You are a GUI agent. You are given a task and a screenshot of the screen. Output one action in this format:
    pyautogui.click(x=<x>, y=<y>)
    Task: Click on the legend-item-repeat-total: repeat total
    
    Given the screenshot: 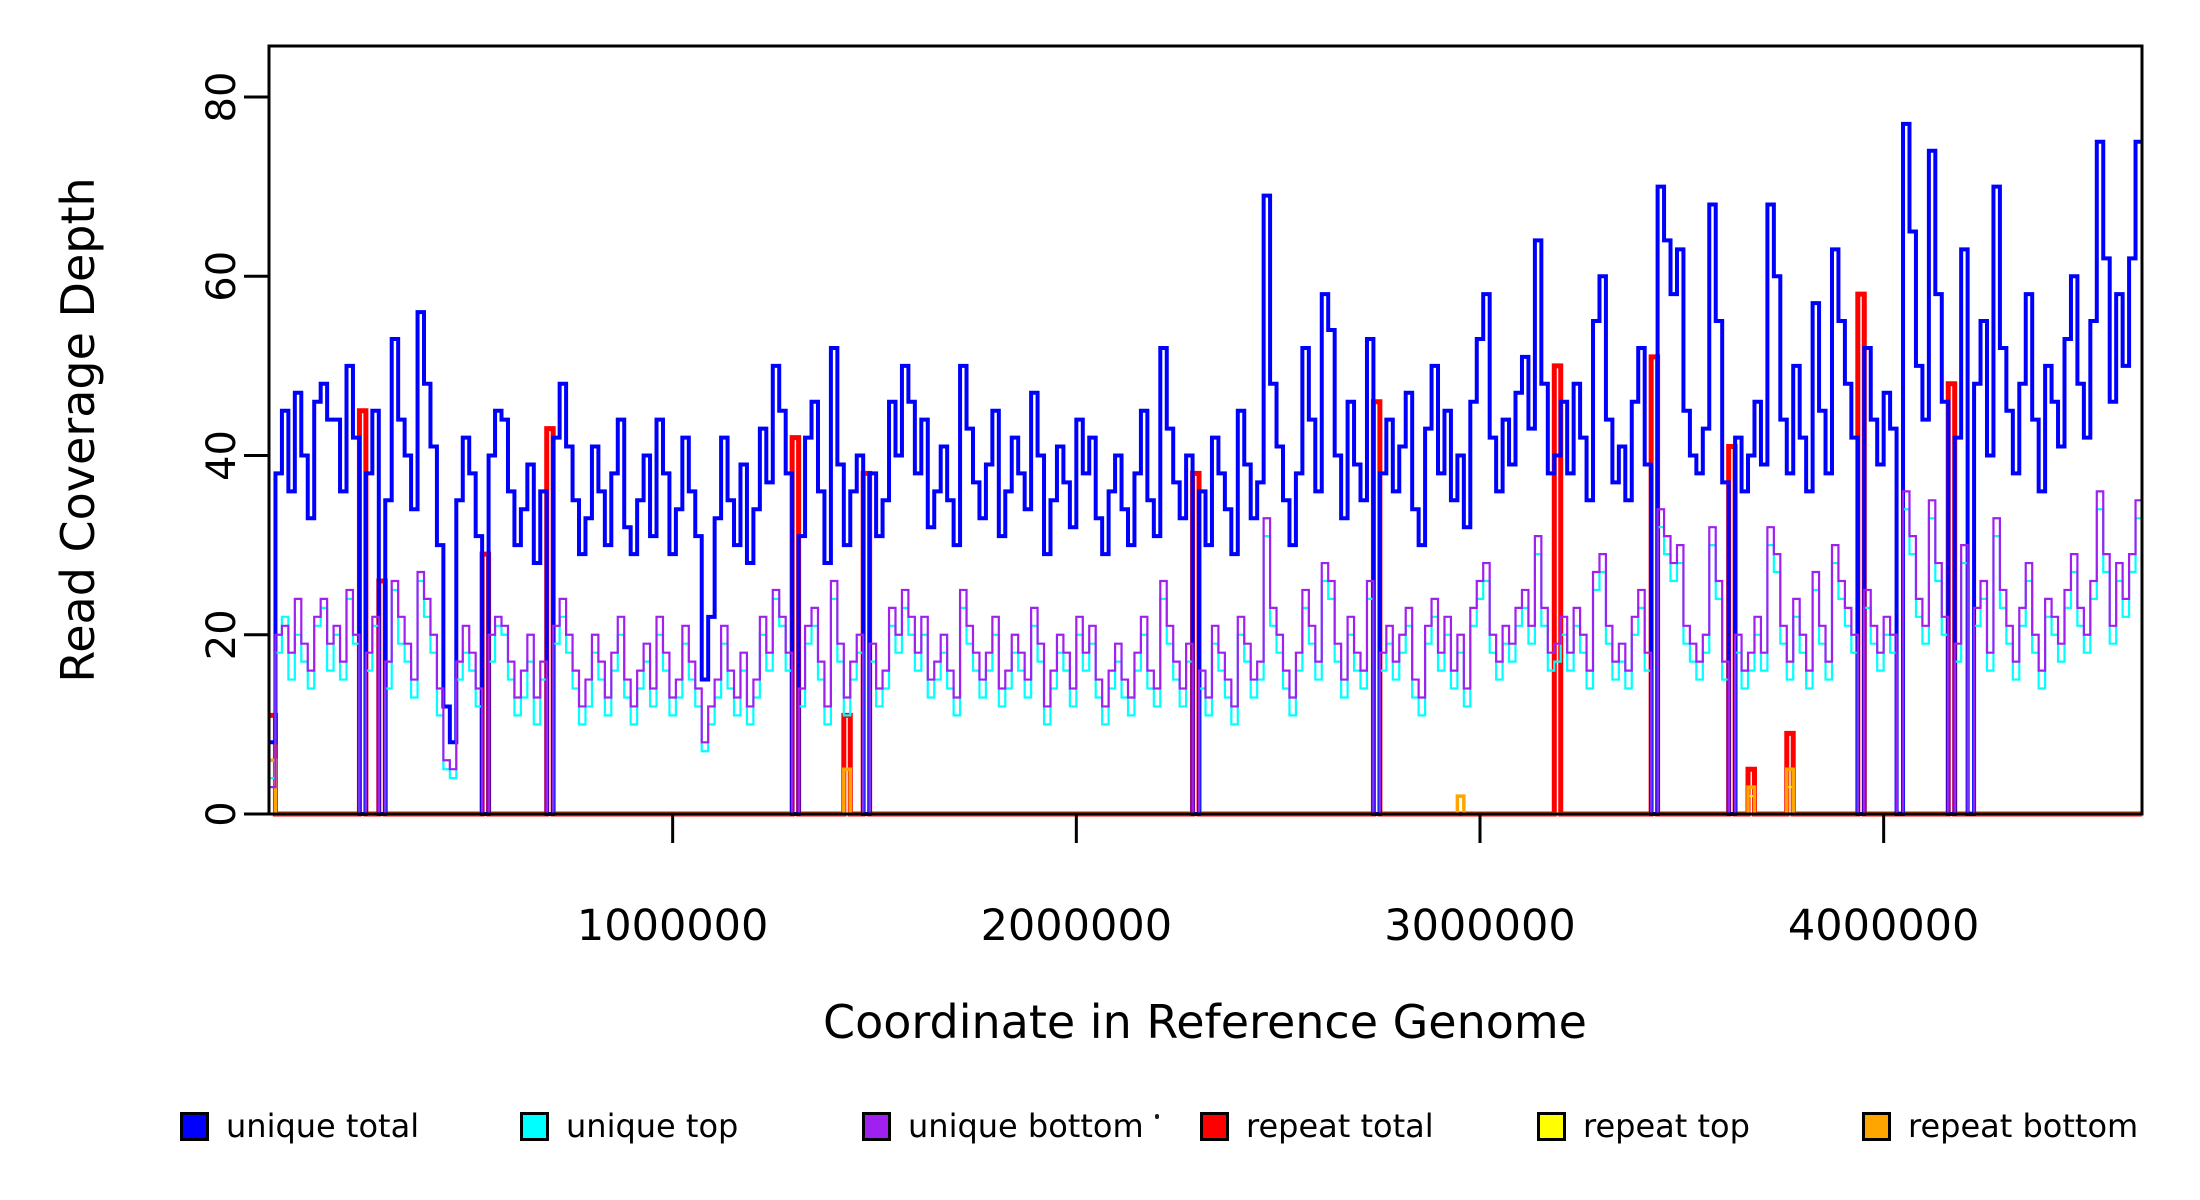 What is the action you would take?
    pyautogui.click(x=1317, y=1126)
    